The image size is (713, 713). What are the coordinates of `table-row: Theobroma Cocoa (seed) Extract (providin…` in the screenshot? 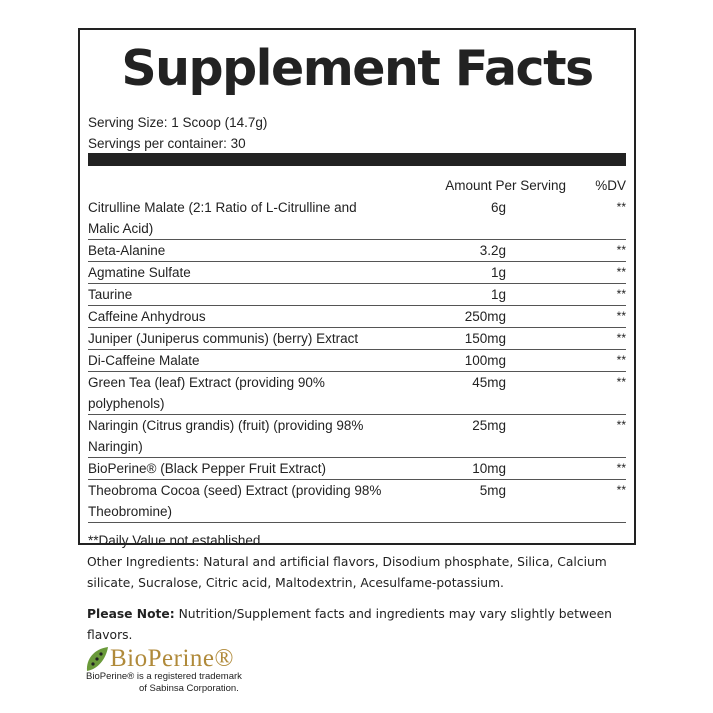 It's located at (357, 501).